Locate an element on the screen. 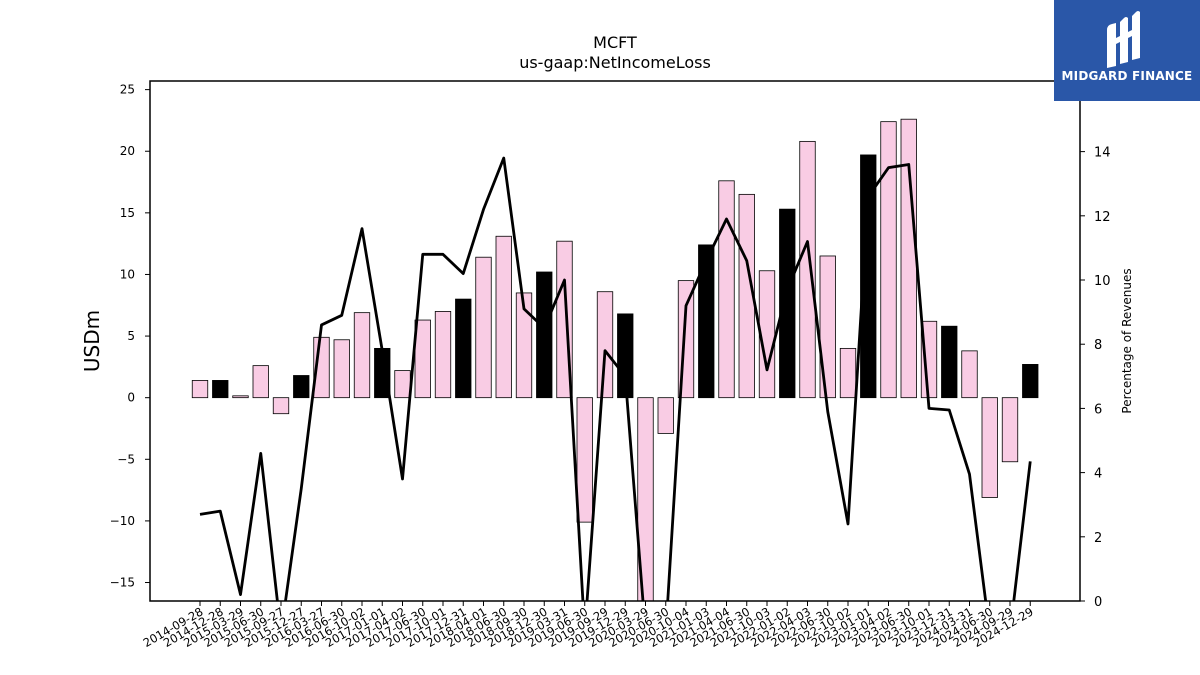 The image size is (1200, 675). y-tick-label: 0 is located at coordinates (131, 398).